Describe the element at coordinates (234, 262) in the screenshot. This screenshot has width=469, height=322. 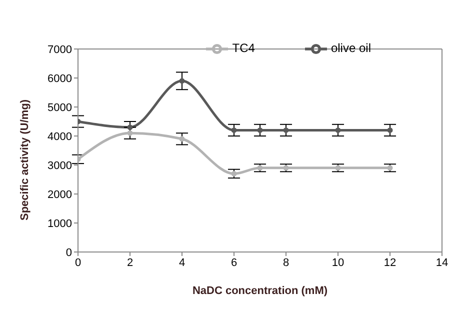
I see `x-tick-label: 6` at that location.